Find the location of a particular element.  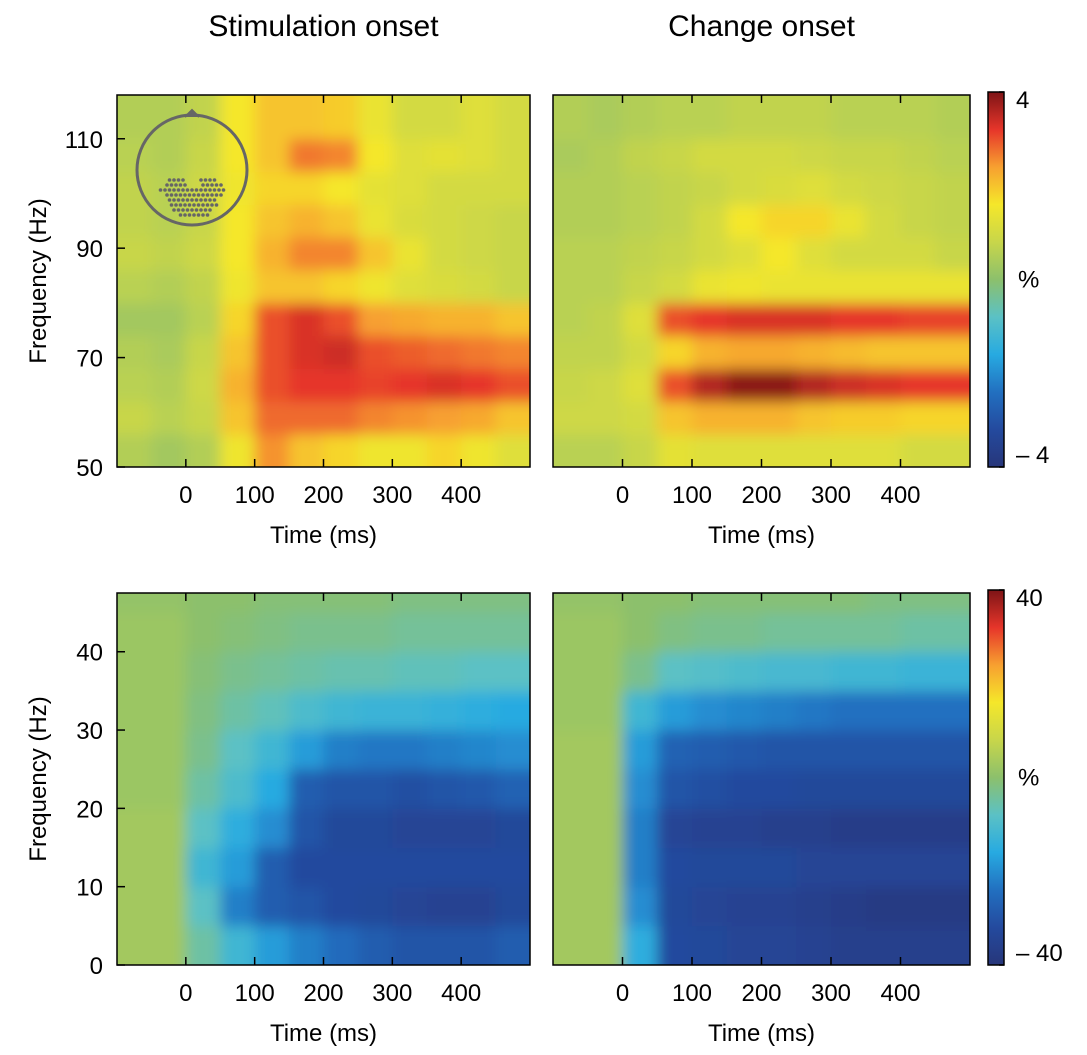

head-inset is located at coordinates (192, 167).